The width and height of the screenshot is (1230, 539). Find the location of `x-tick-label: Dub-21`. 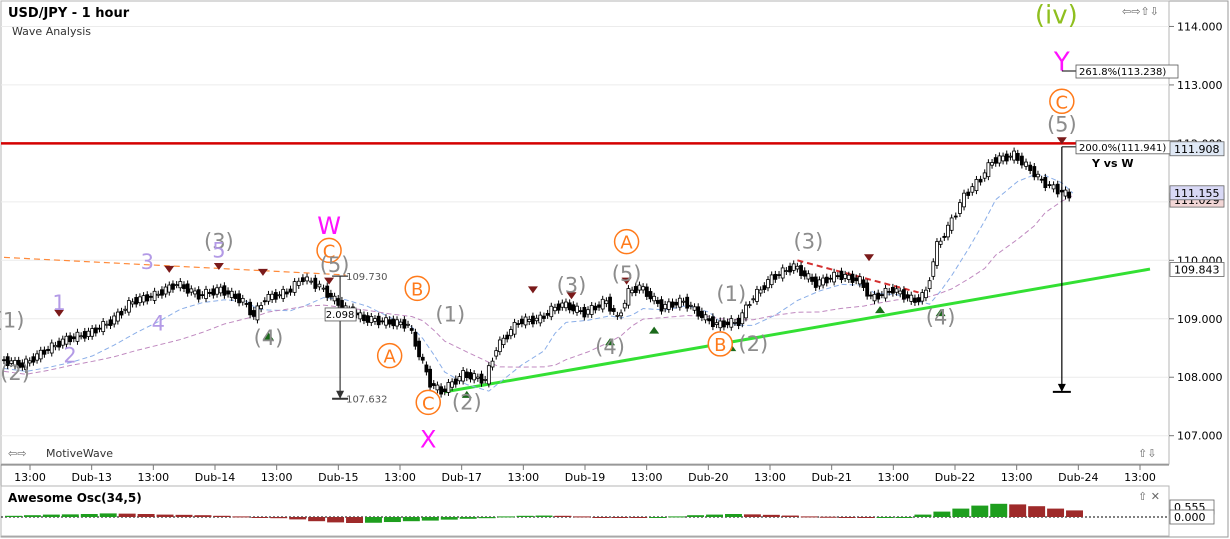

x-tick-label: Dub-21 is located at coordinates (831, 477).